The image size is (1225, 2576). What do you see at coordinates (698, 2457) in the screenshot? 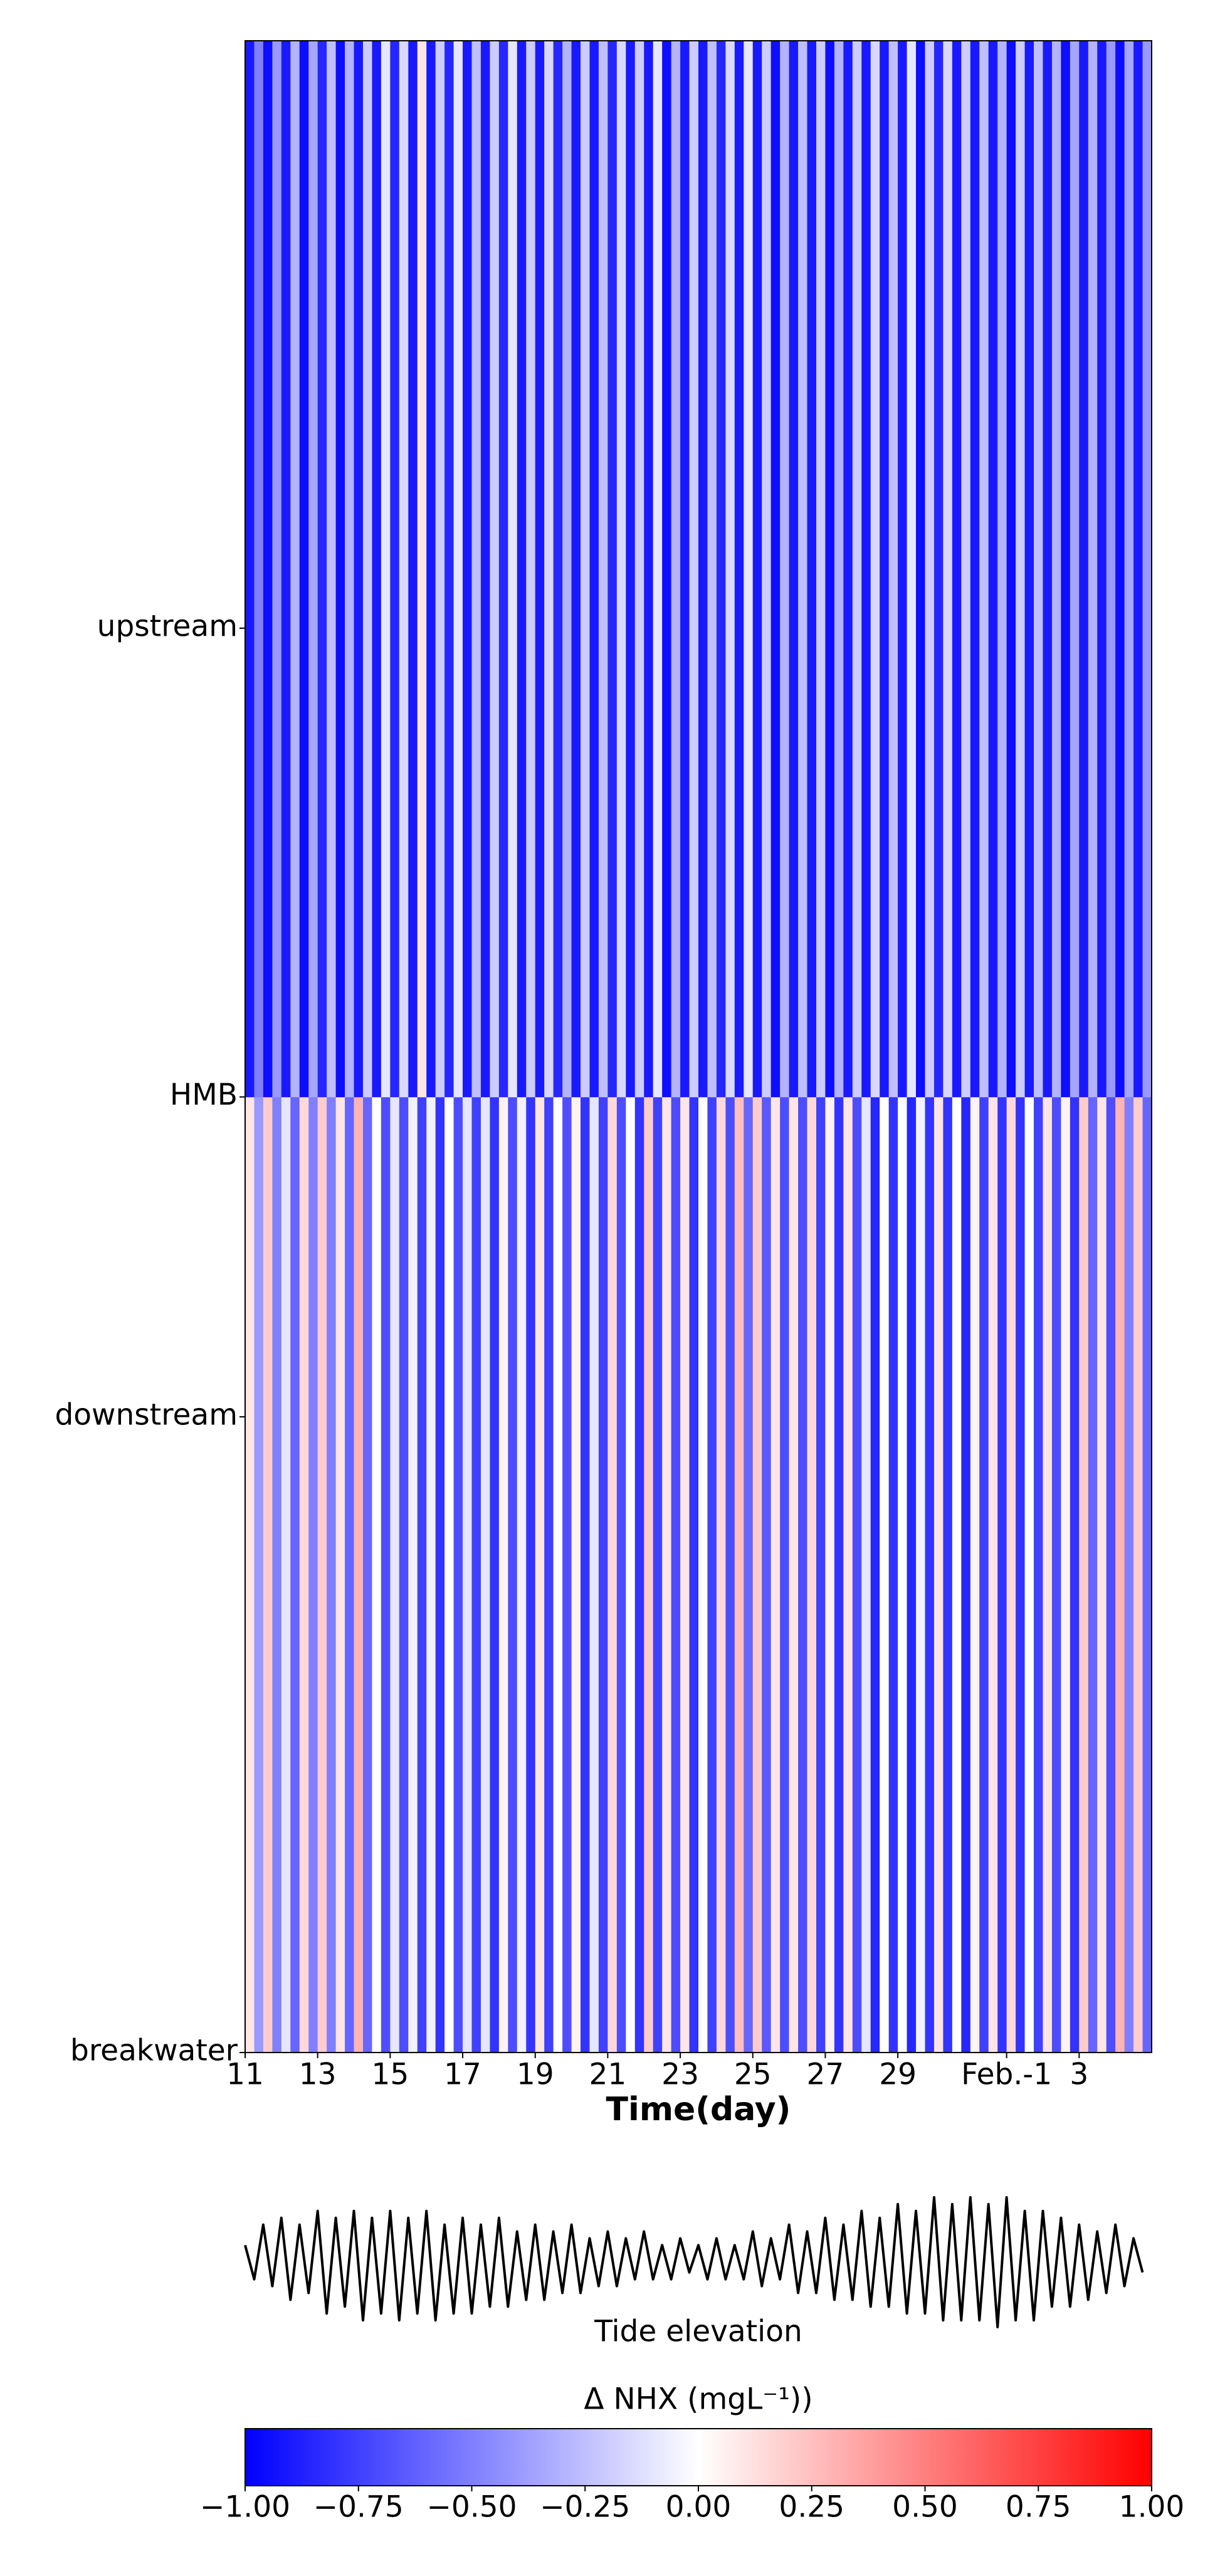
I see `colorbar` at bounding box center [698, 2457].